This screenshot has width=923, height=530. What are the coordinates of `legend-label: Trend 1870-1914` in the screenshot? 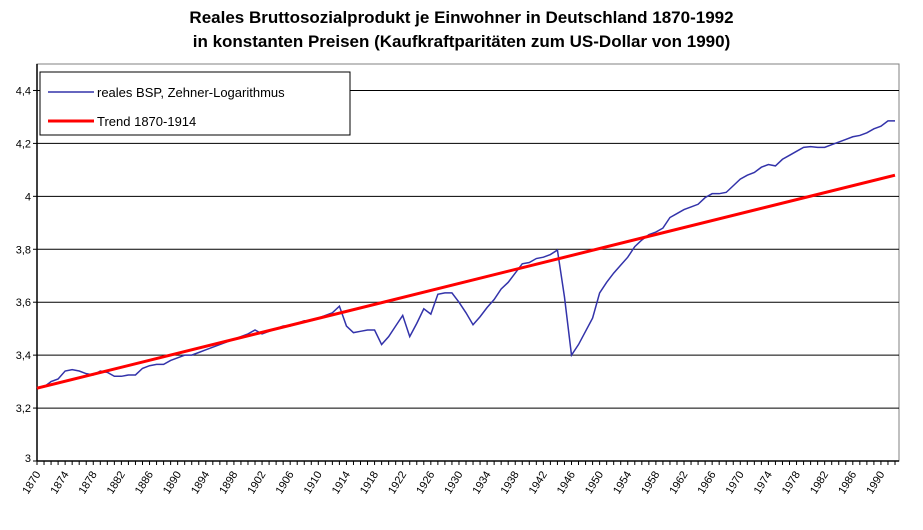 It's located at (146, 121).